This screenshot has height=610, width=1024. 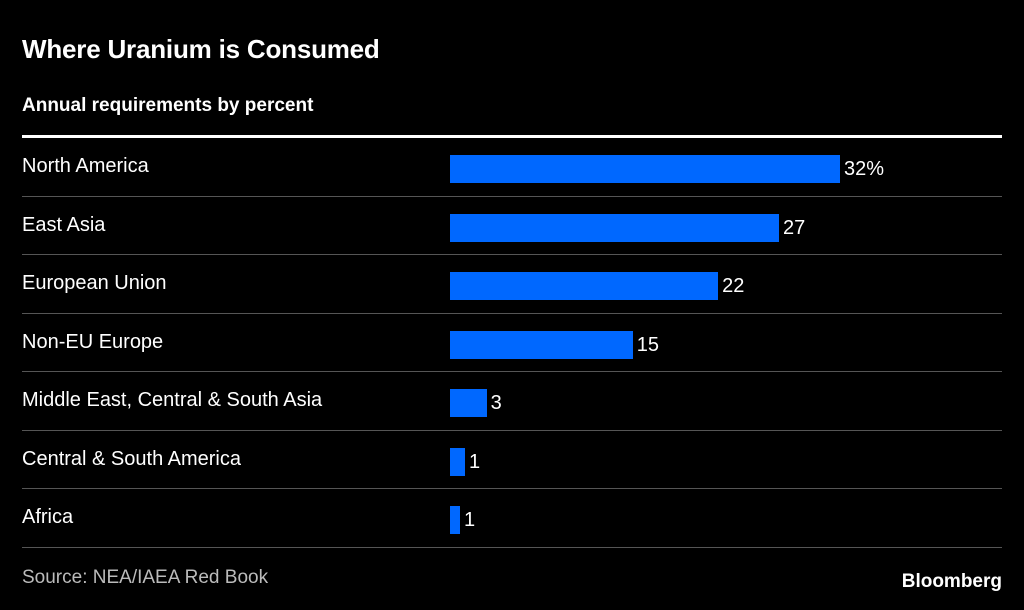 I want to click on category-label: North America, so click(x=85, y=166).